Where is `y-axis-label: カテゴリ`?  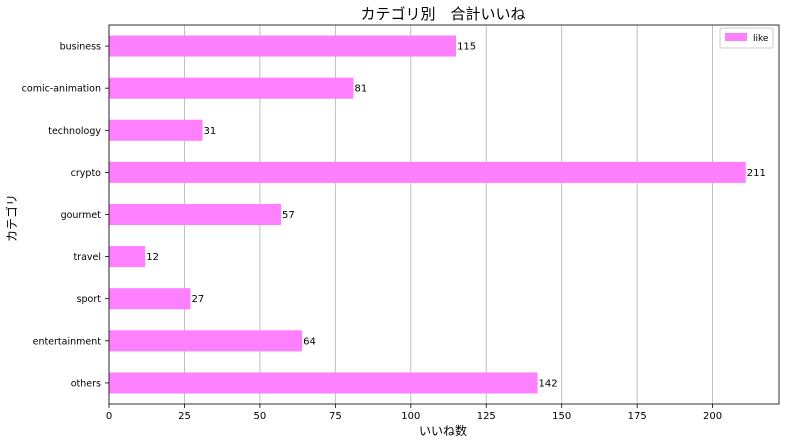 y-axis-label: カテゴリ is located at coordinates (11, 218).